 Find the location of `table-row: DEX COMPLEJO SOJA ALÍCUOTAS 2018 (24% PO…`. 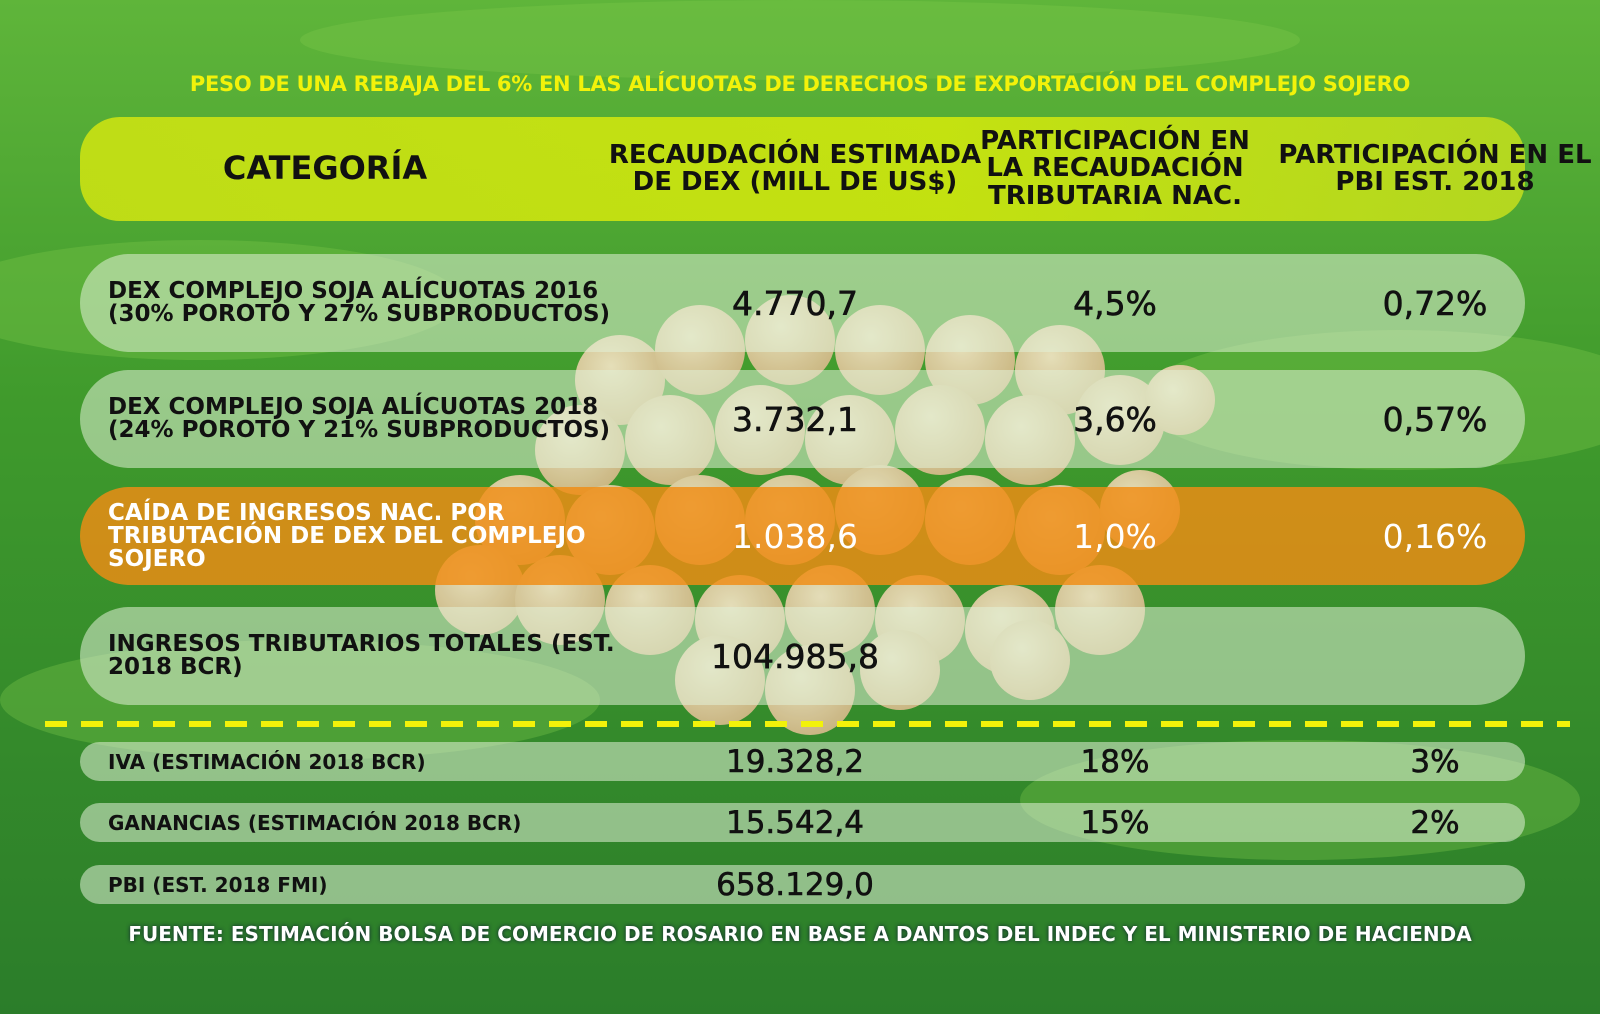

table-row: DEX COMPLEJO SOJA ALÍCUOTAS 2018 (24% PO… is located at coordinates (802, 419).